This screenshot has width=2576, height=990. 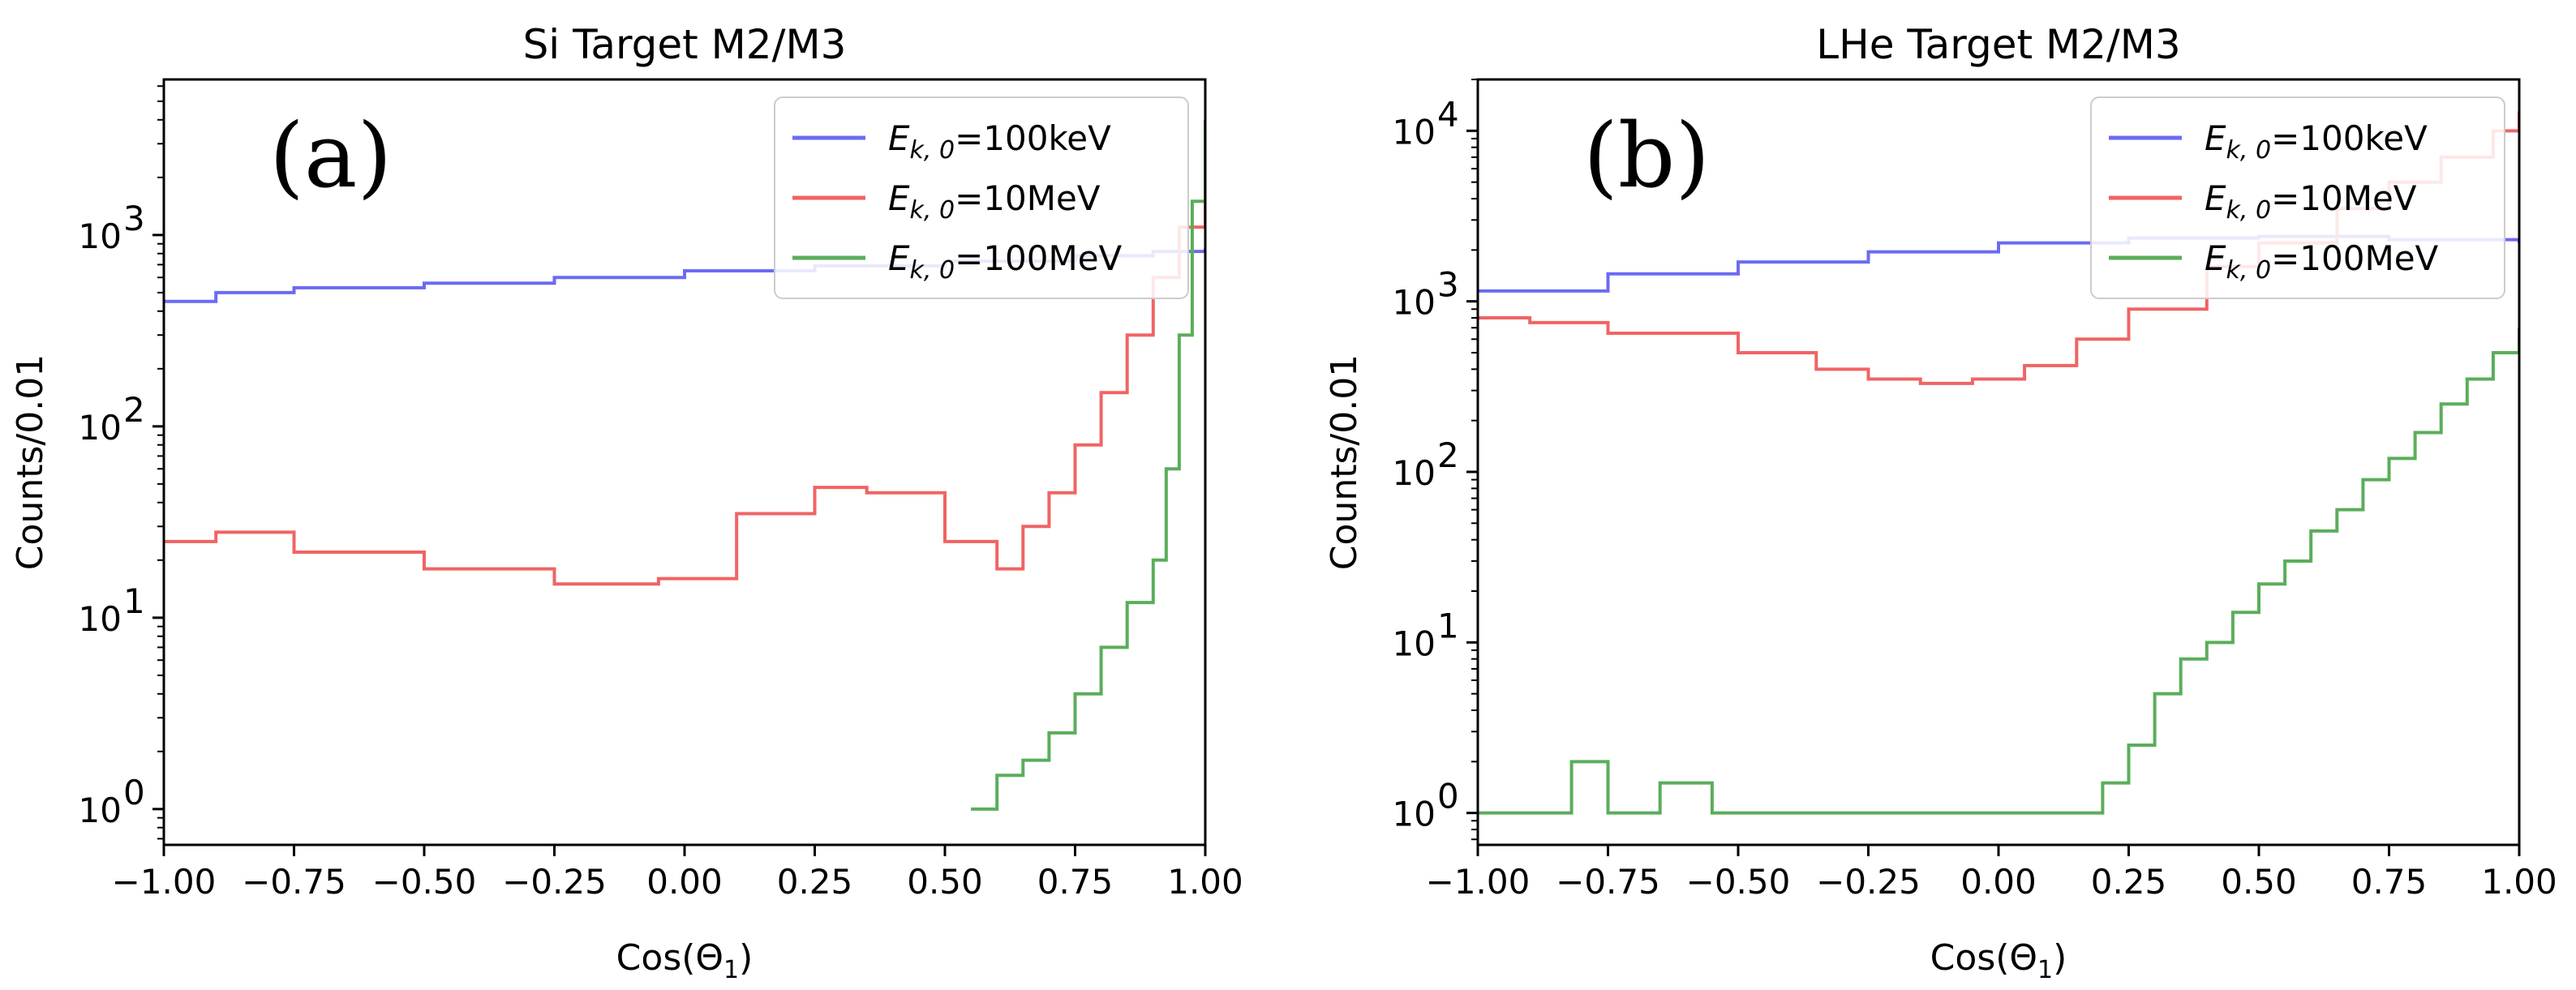 I want to click on y-tick-exponent: 4, so click(x=1448, y=114).